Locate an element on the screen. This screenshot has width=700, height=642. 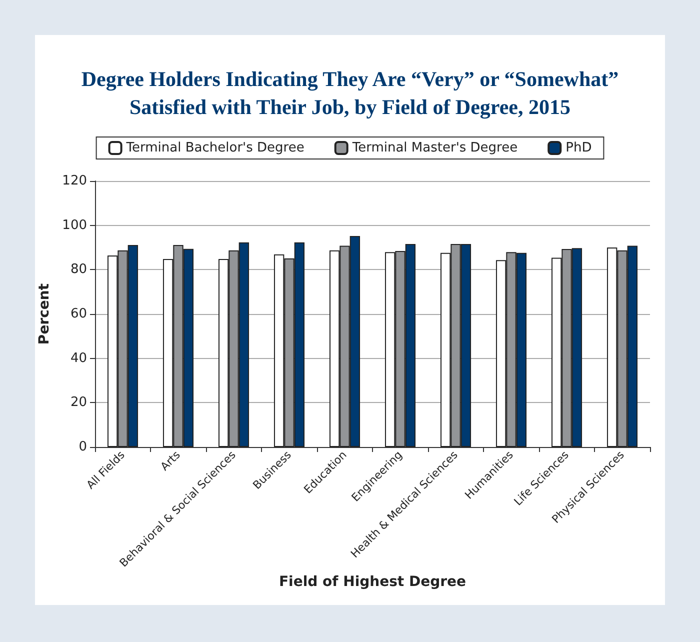
y-tick-label: 40 is located at coordinates (78, 358).